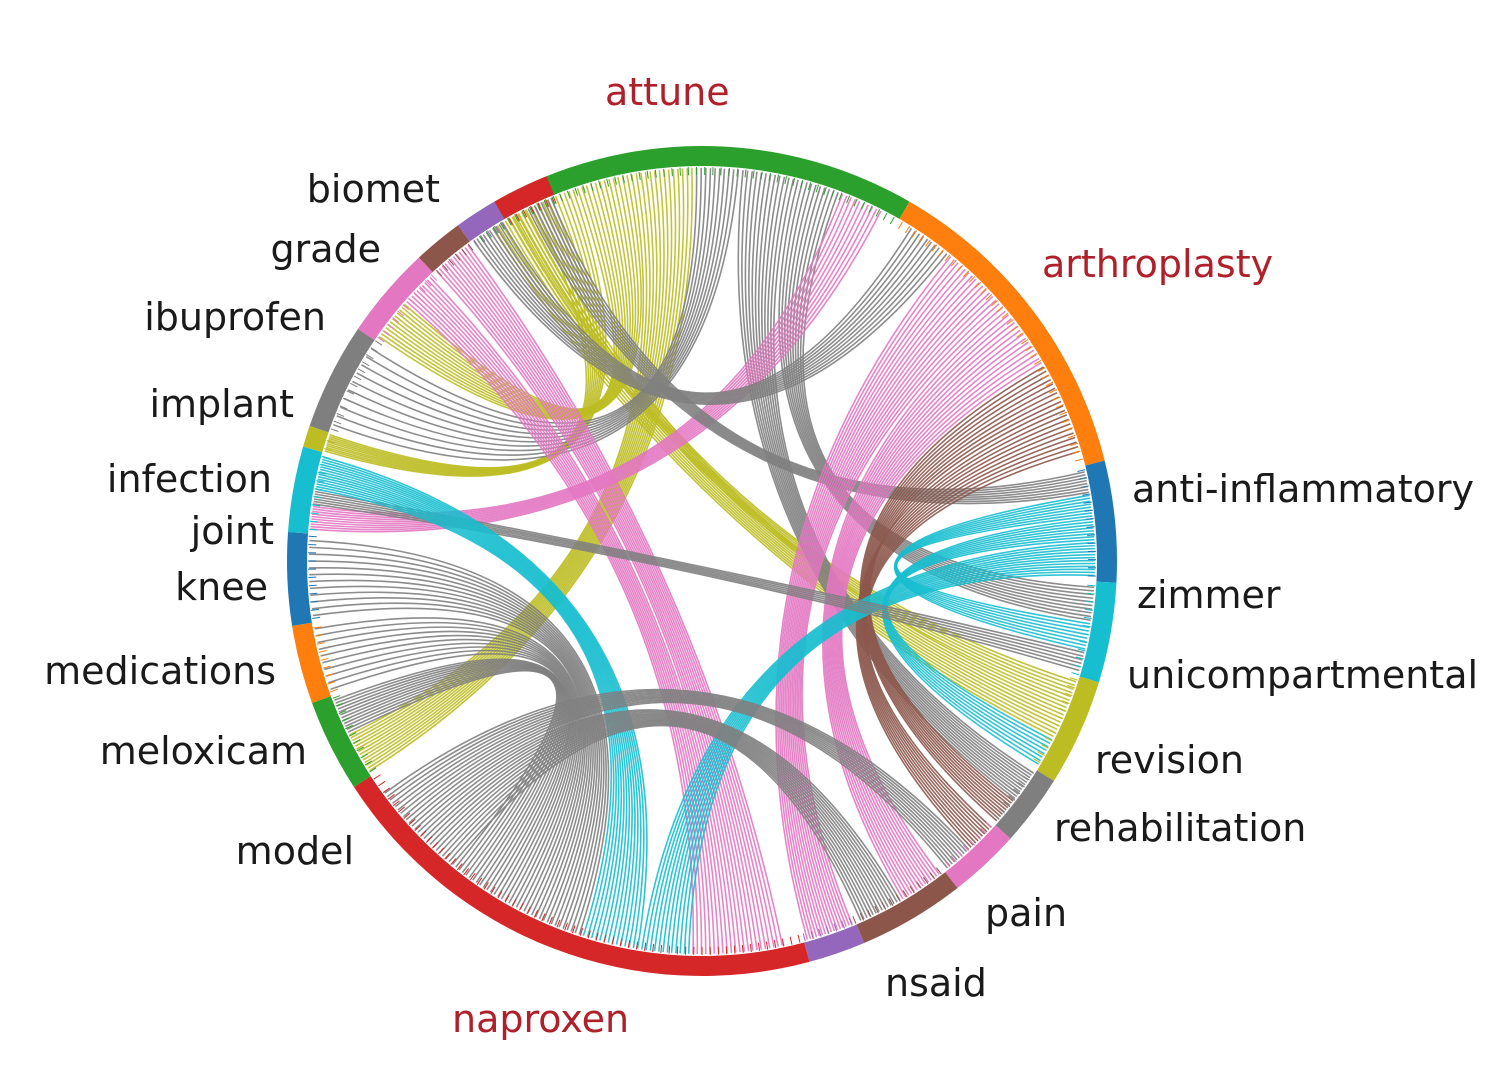 The height and width of the screenshot is (1078, 1512). Describe the element at coordinates (295, 851) in the screenshot. I see `label-model: model` at that location.